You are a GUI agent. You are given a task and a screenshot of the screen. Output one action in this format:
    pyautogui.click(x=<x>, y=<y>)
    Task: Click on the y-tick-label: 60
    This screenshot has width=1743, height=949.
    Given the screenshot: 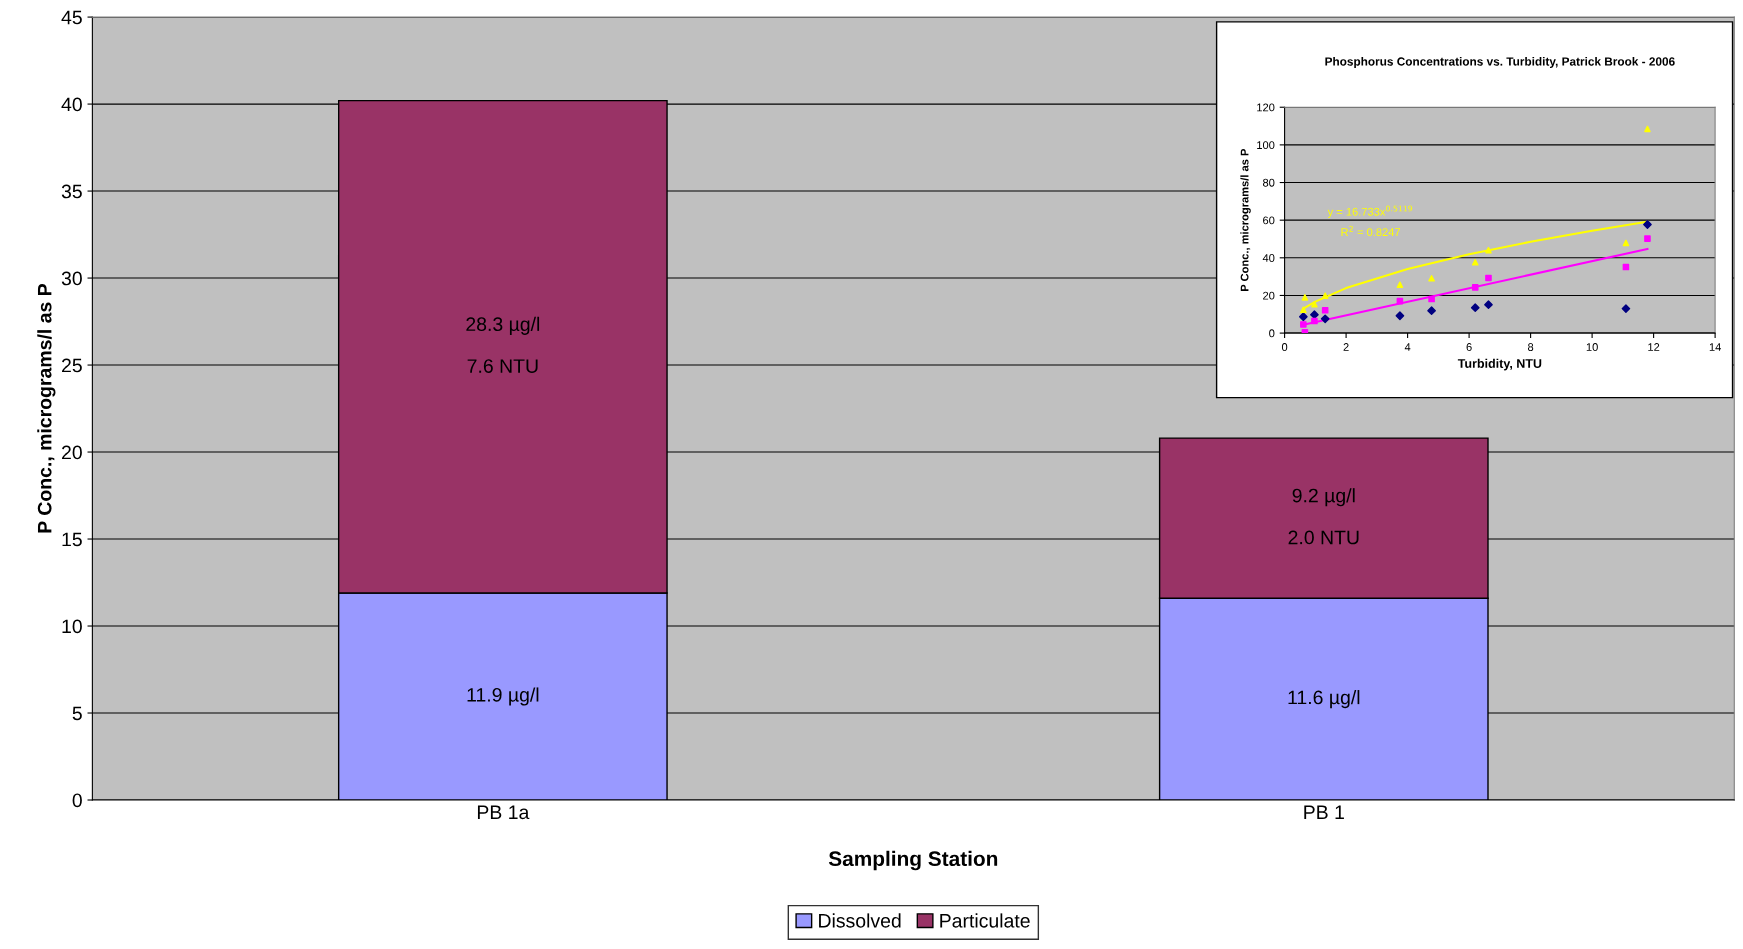 What is the action you would take?
    pyautogui.click(x=1269, y=220)
    